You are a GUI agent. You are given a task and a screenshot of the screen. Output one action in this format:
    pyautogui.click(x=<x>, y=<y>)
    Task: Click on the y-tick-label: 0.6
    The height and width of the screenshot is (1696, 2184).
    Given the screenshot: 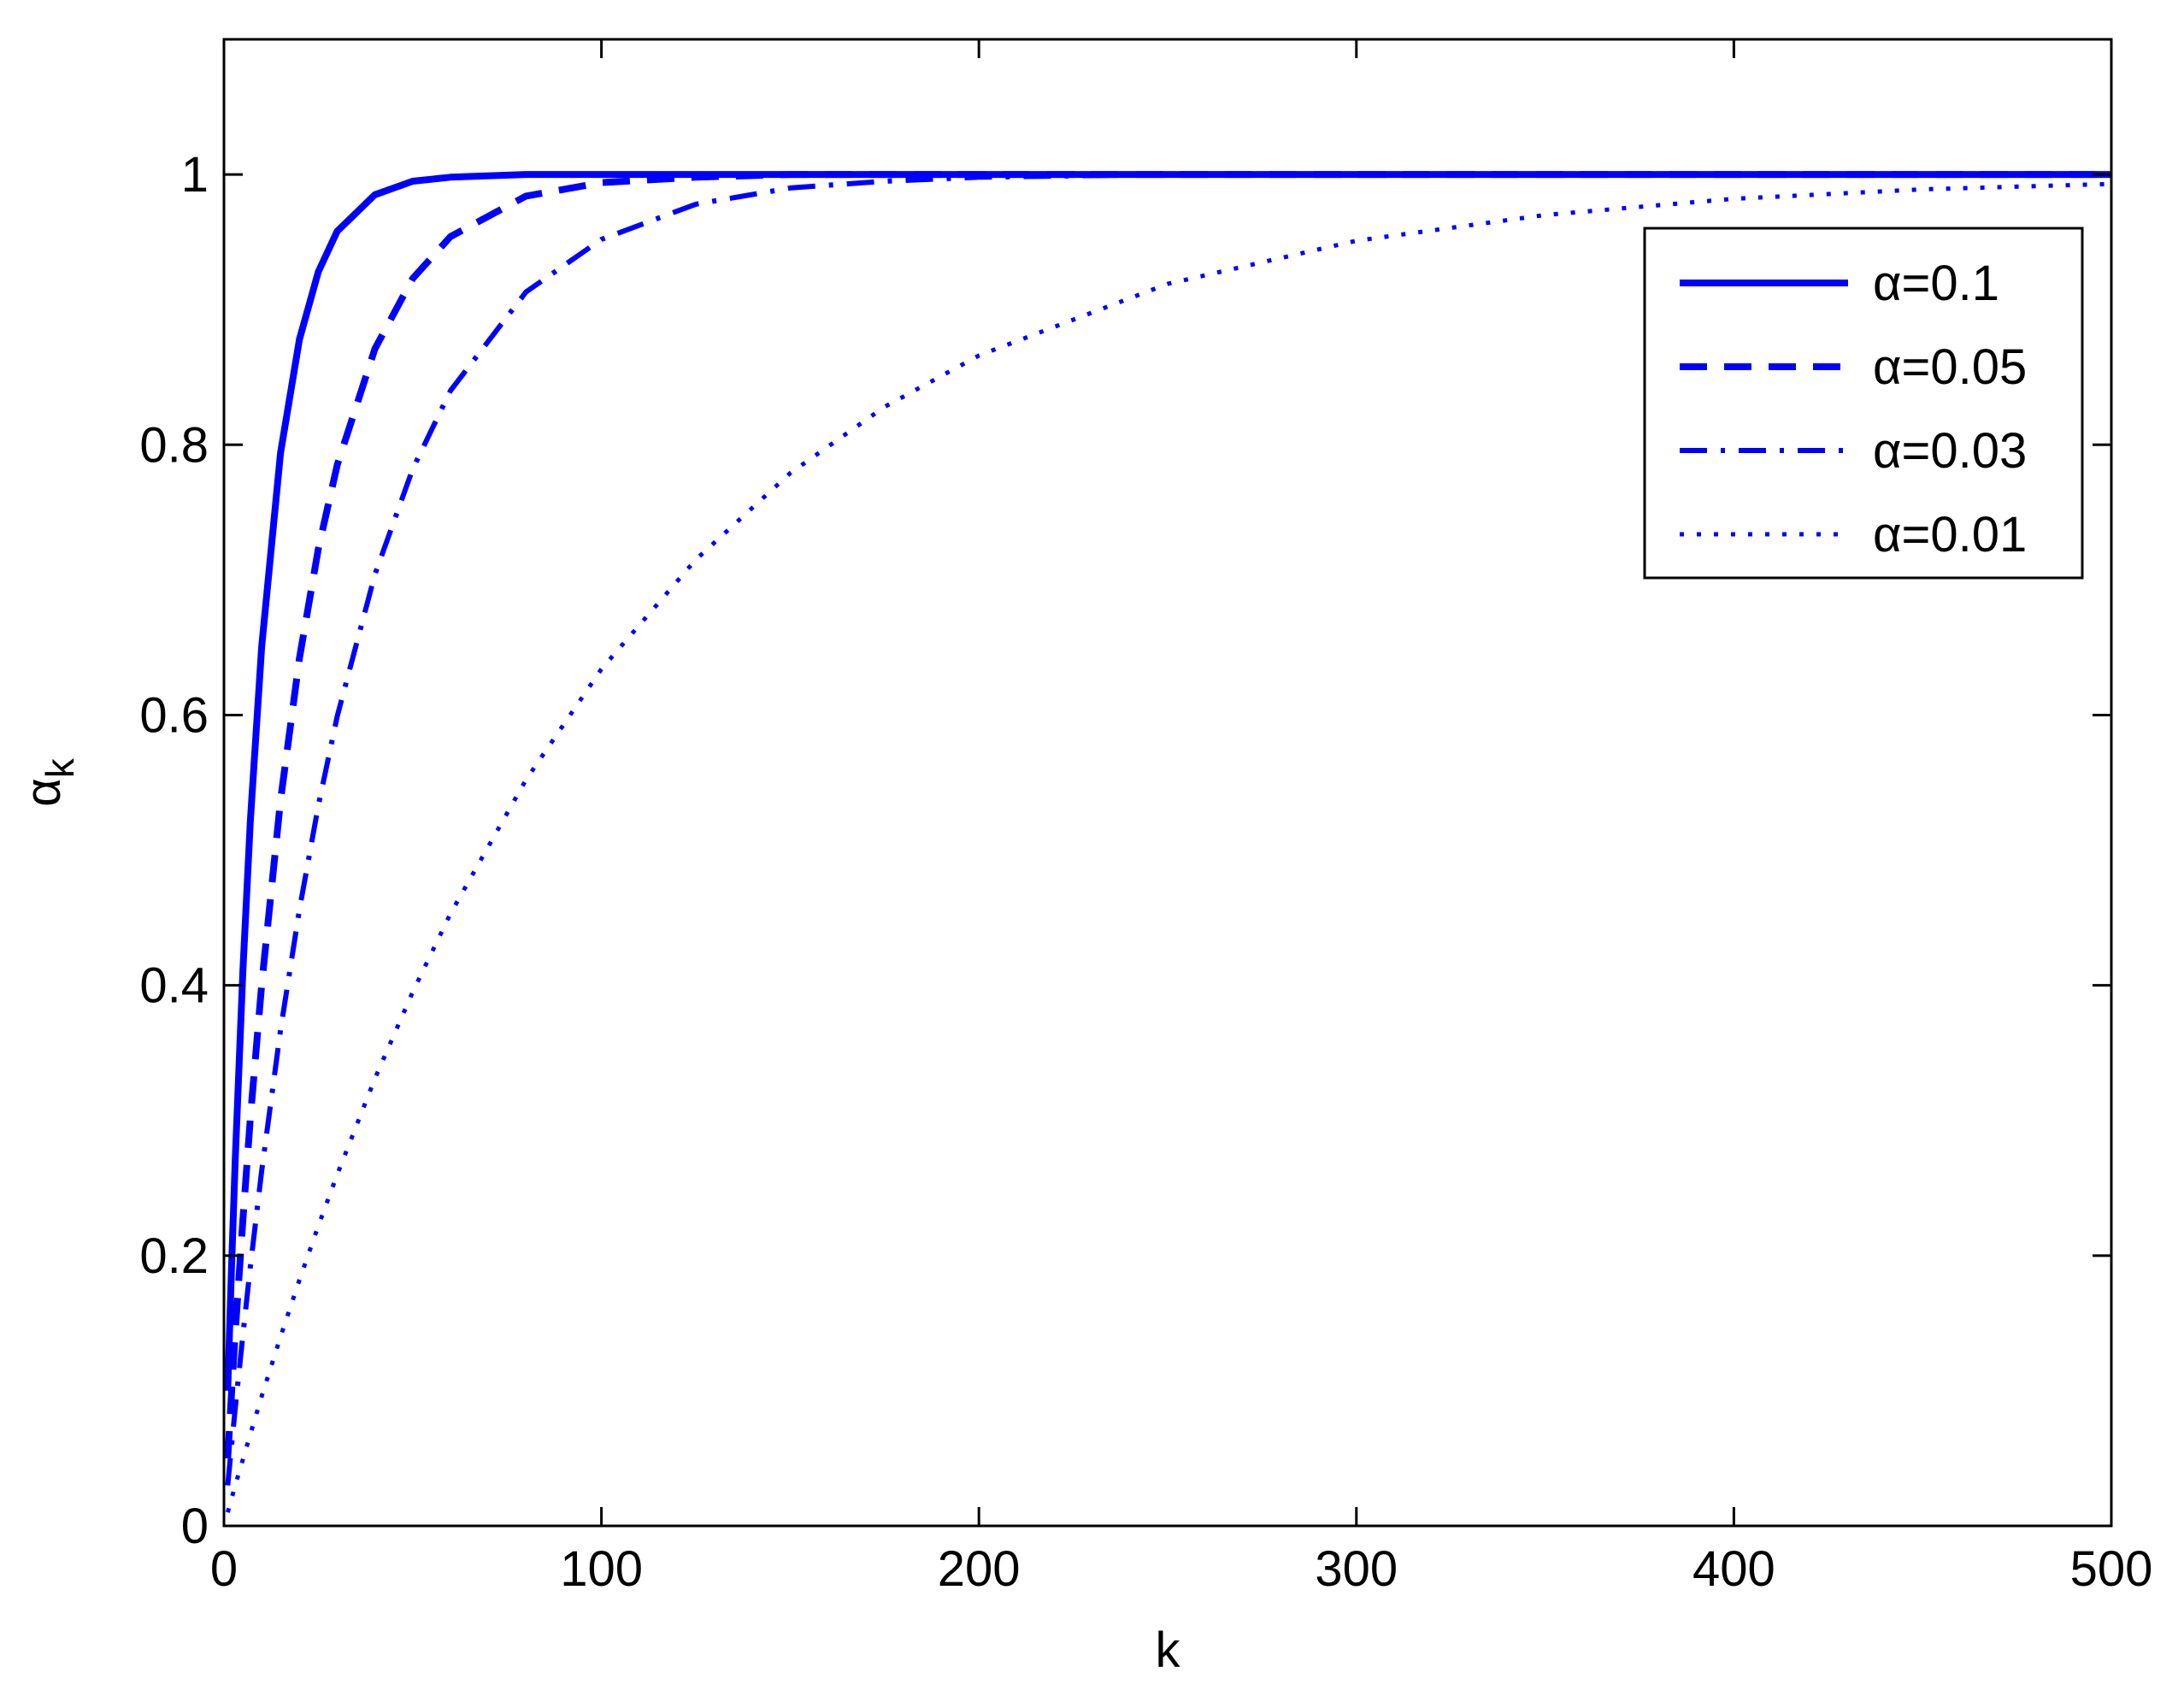 What is the action you would take?
    pyautogui.click(x=174, y=715)
    